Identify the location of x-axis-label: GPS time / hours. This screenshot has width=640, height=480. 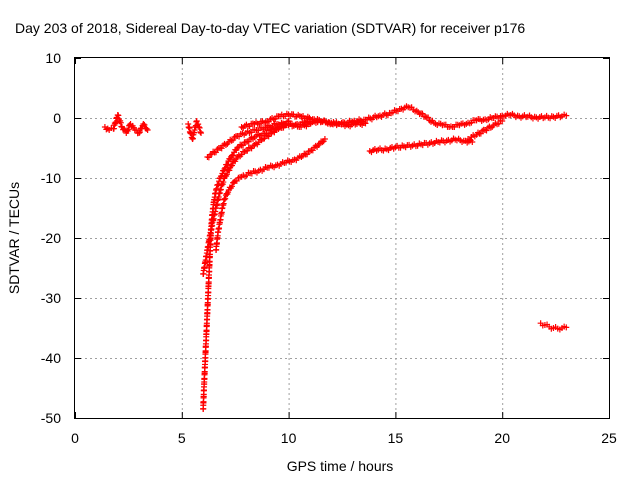
(340, 466).